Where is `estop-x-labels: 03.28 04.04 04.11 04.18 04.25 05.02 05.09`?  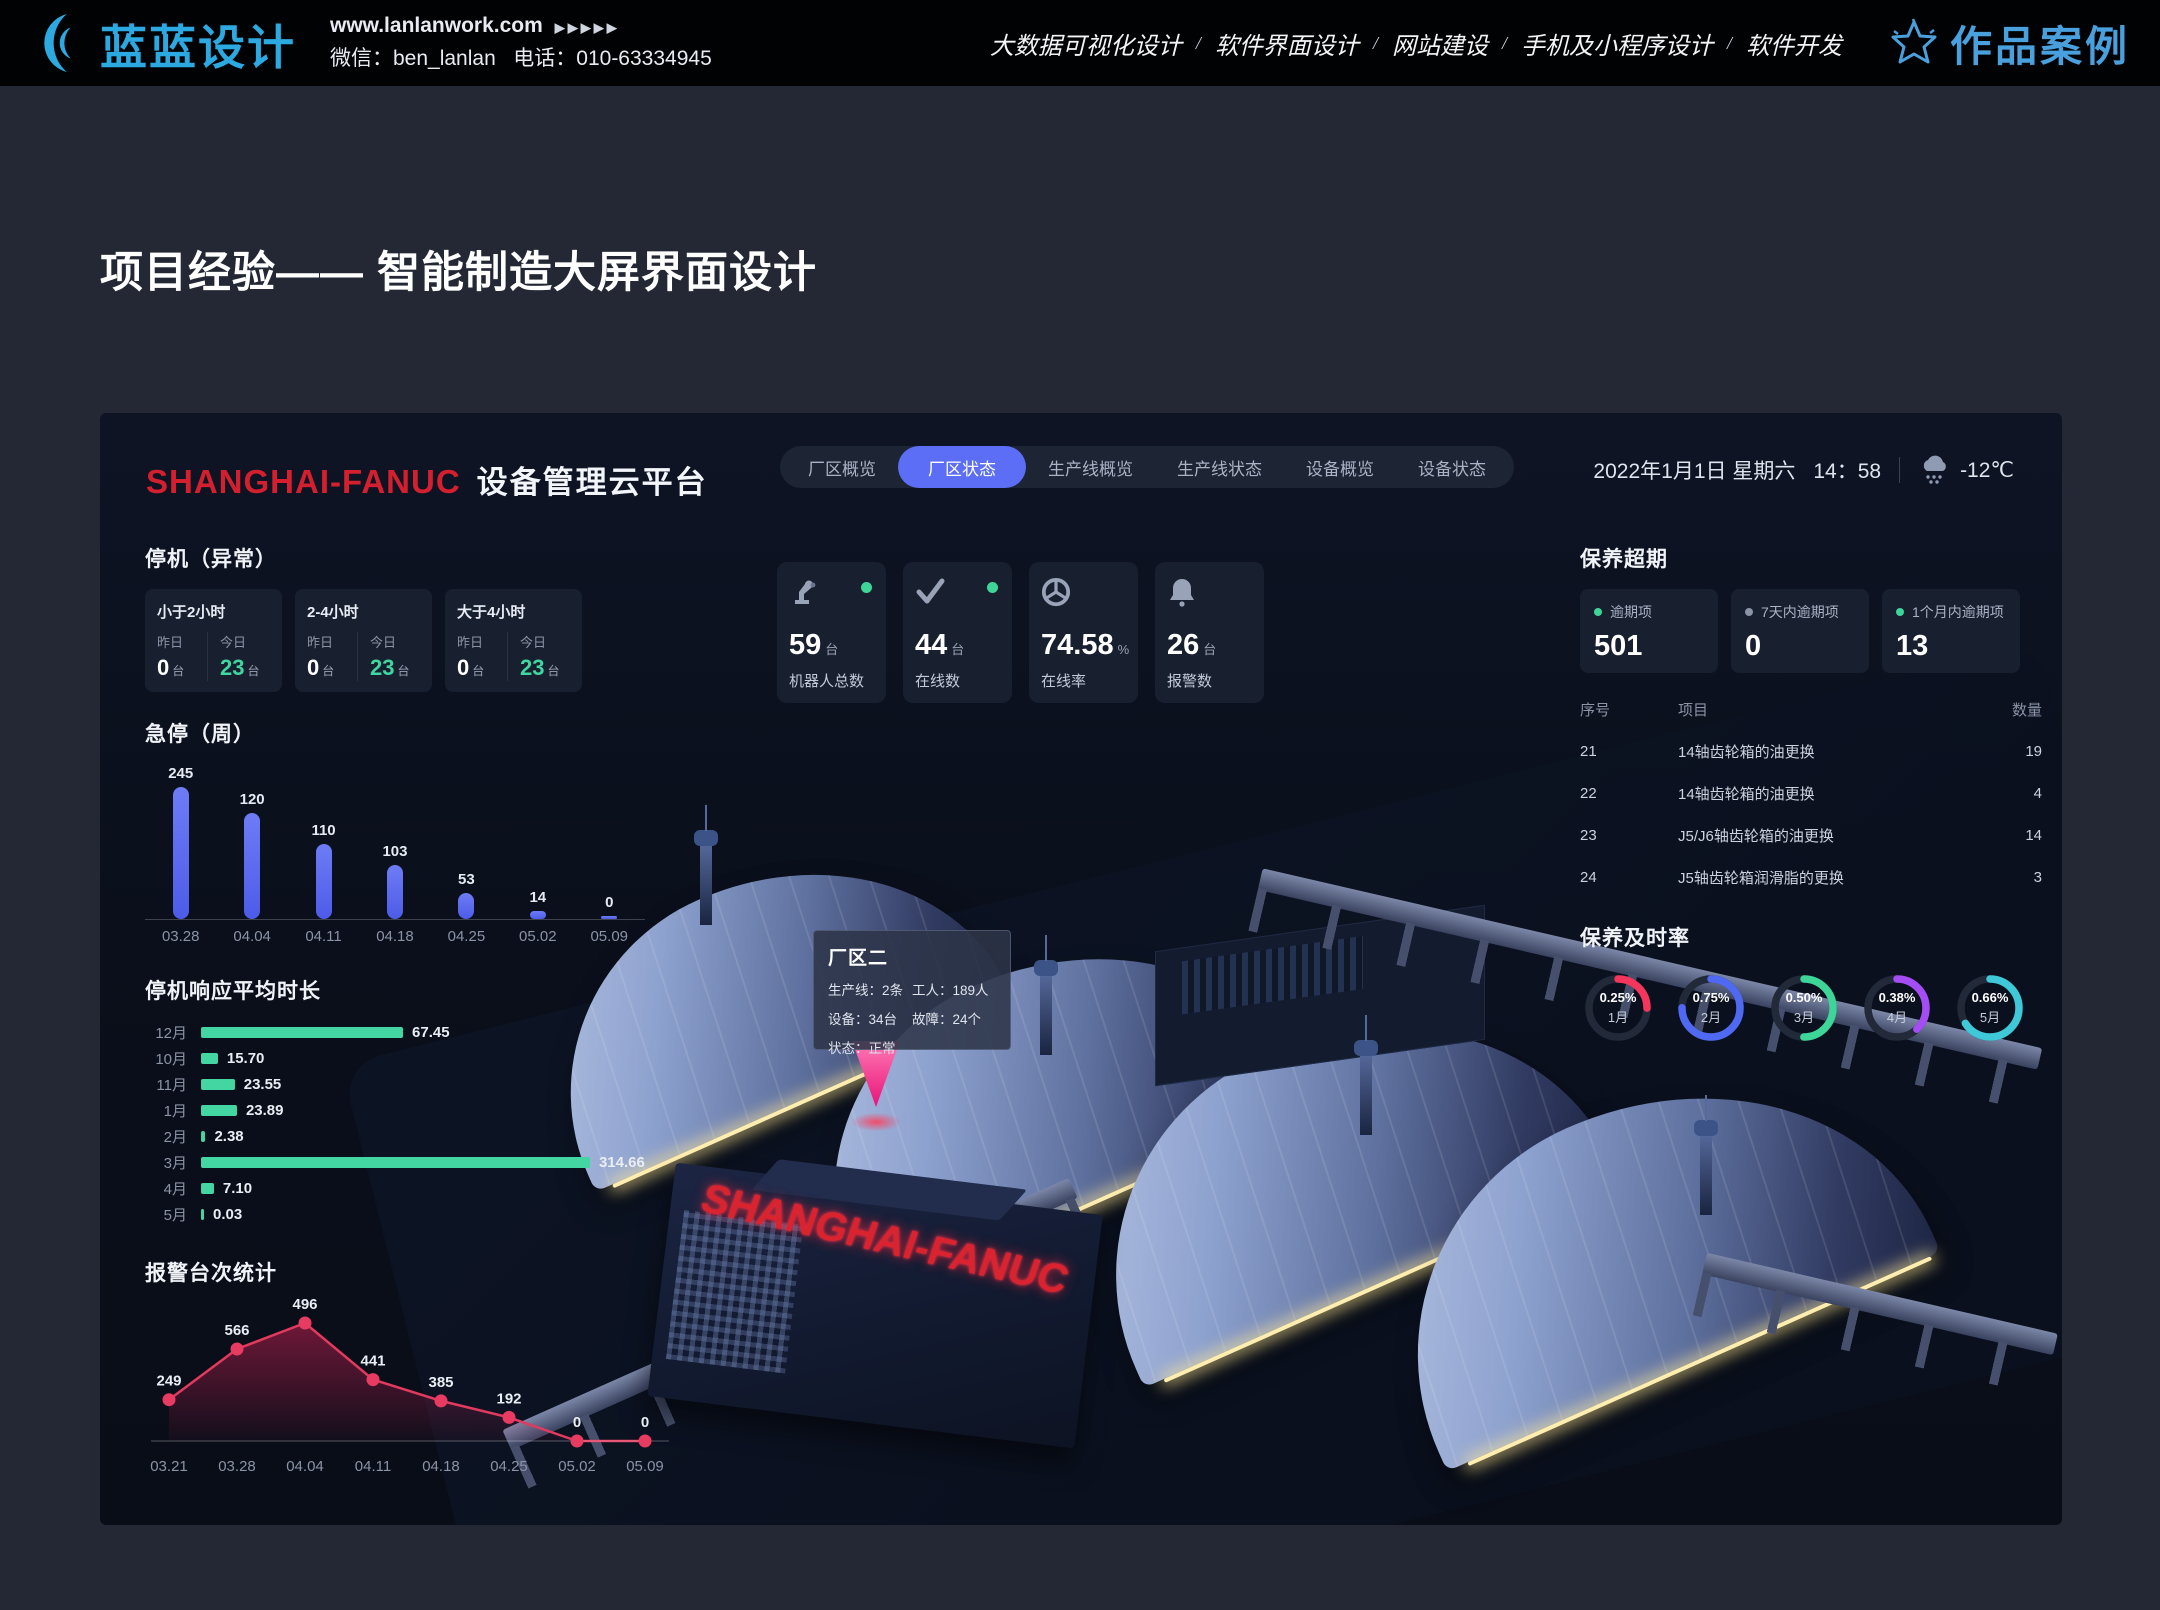 estop-x-labels: 03.28 04.04 04.11 04.18 04.25 05.02 05.09 is located at coordinates (395, 936).